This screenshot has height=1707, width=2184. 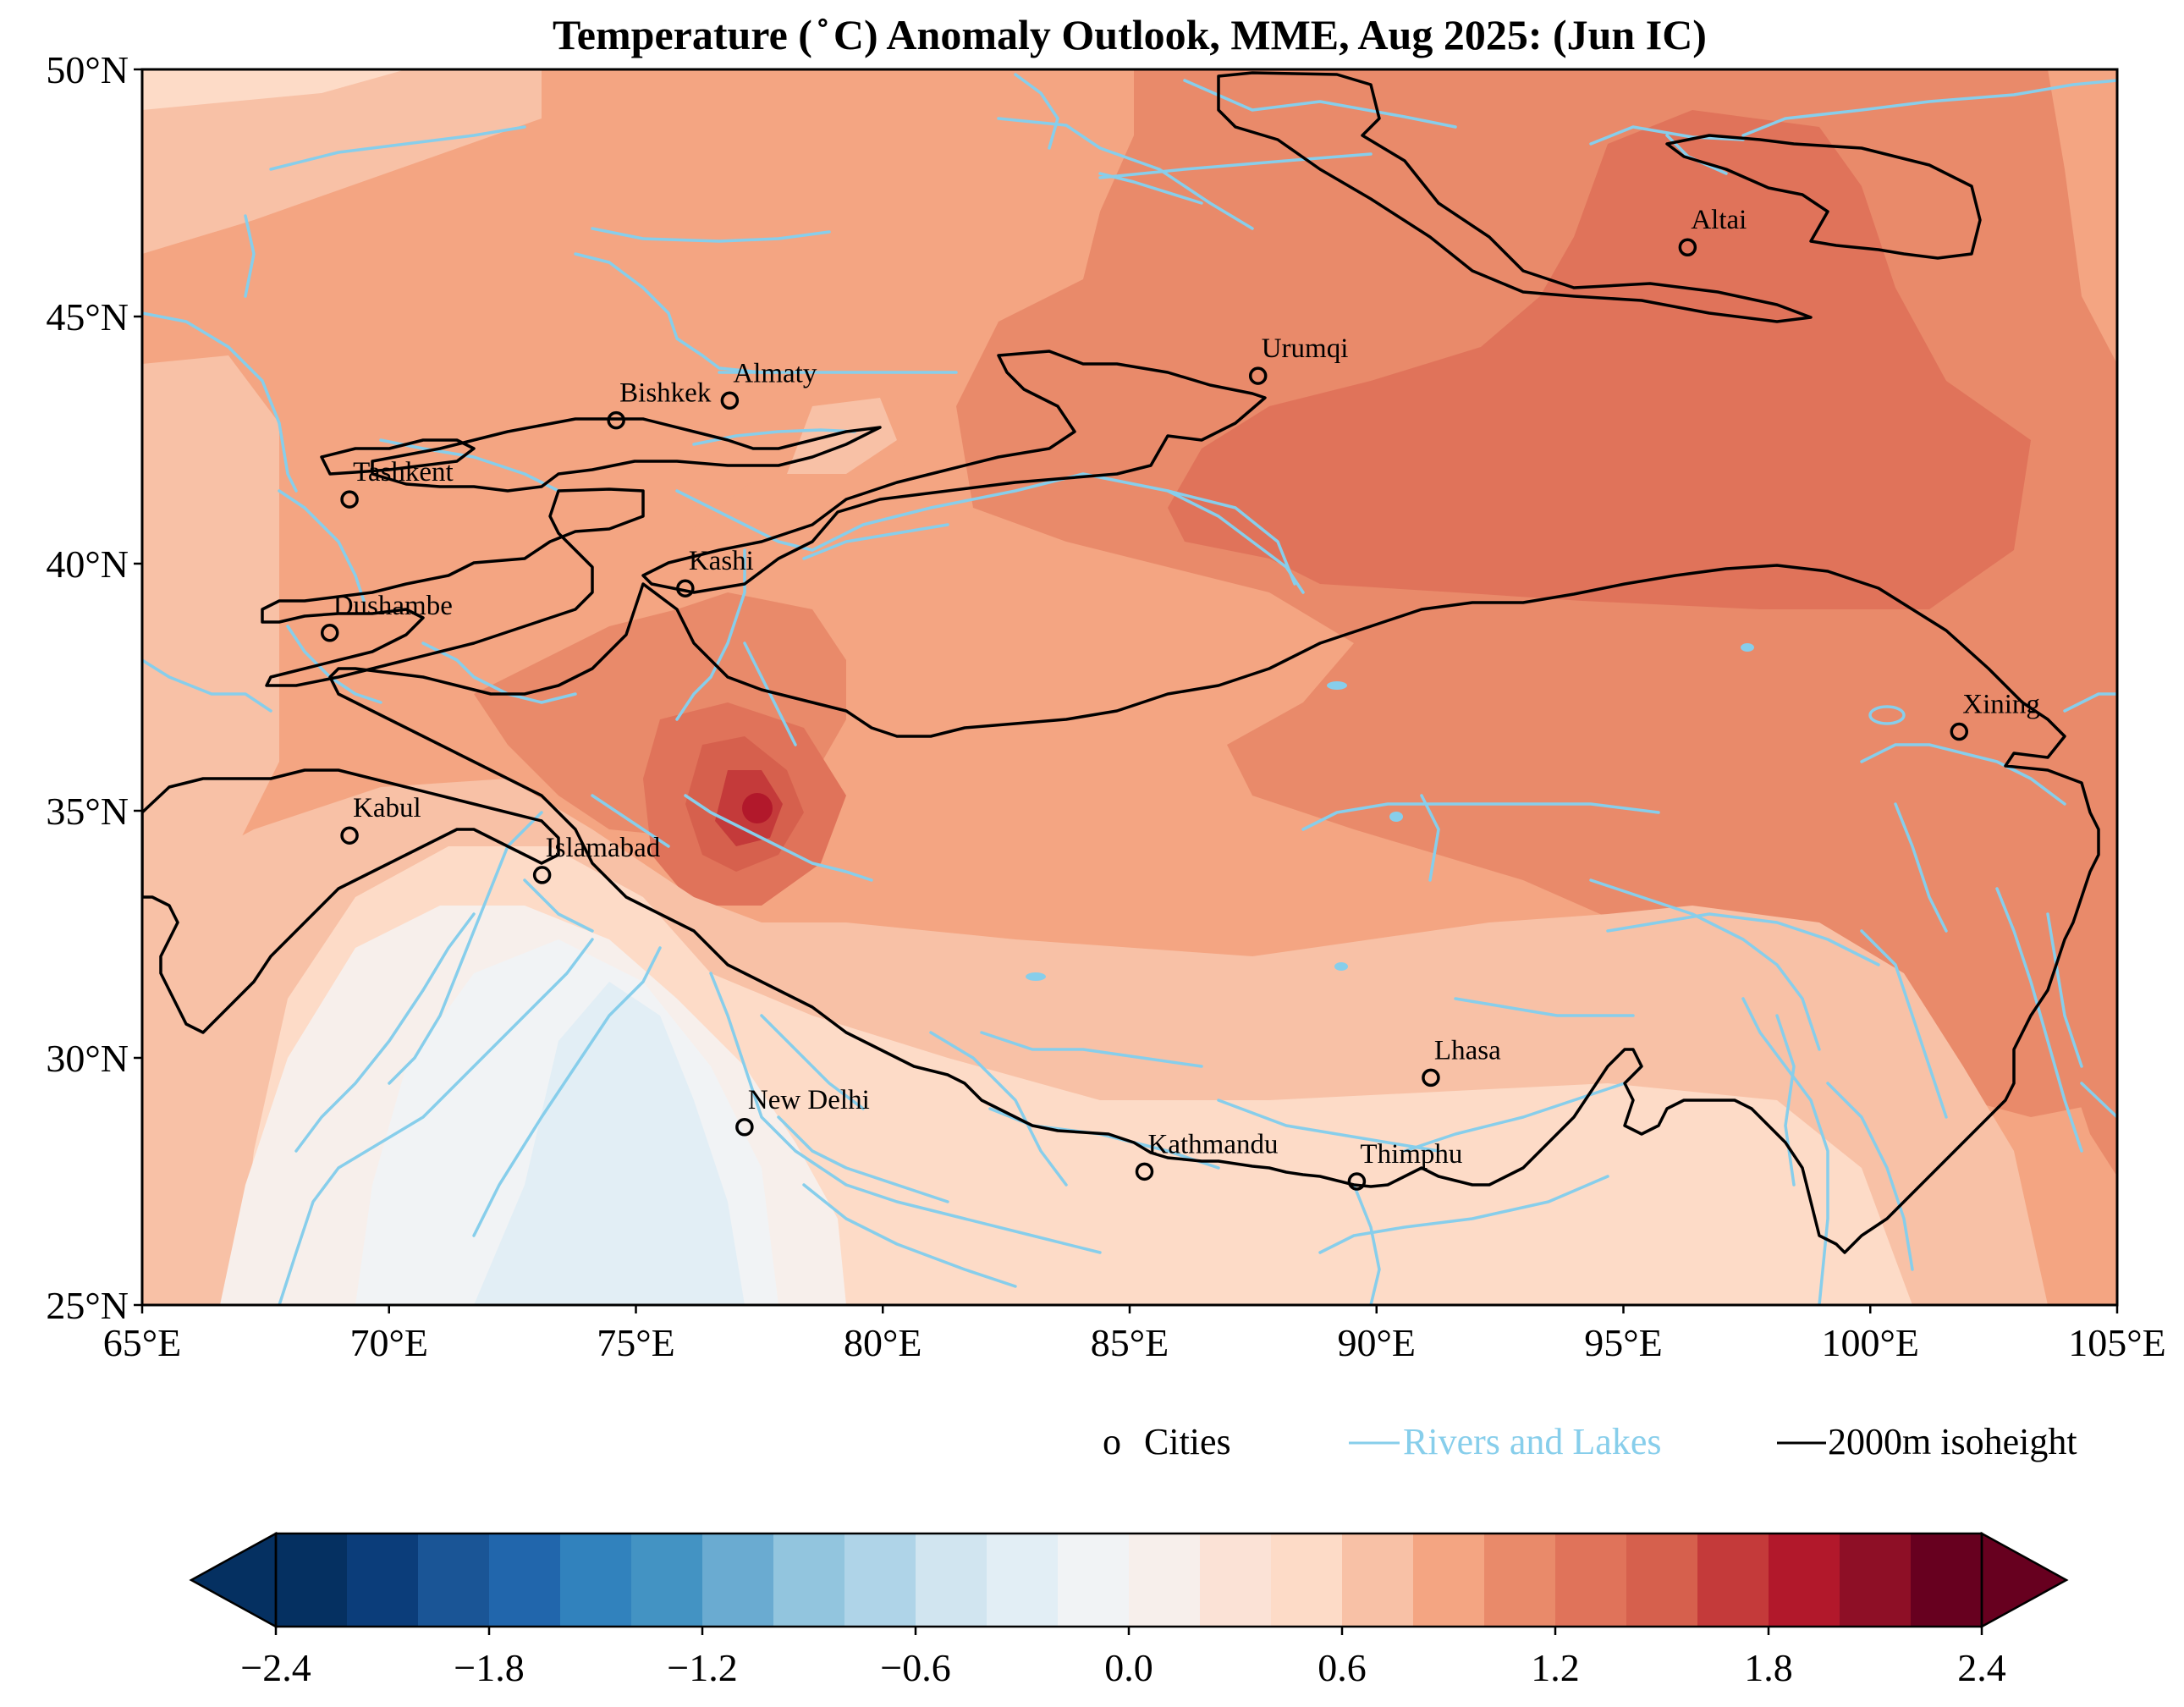 I want to click on city-label: Kathmandu, so click(x=1213, y=1144).